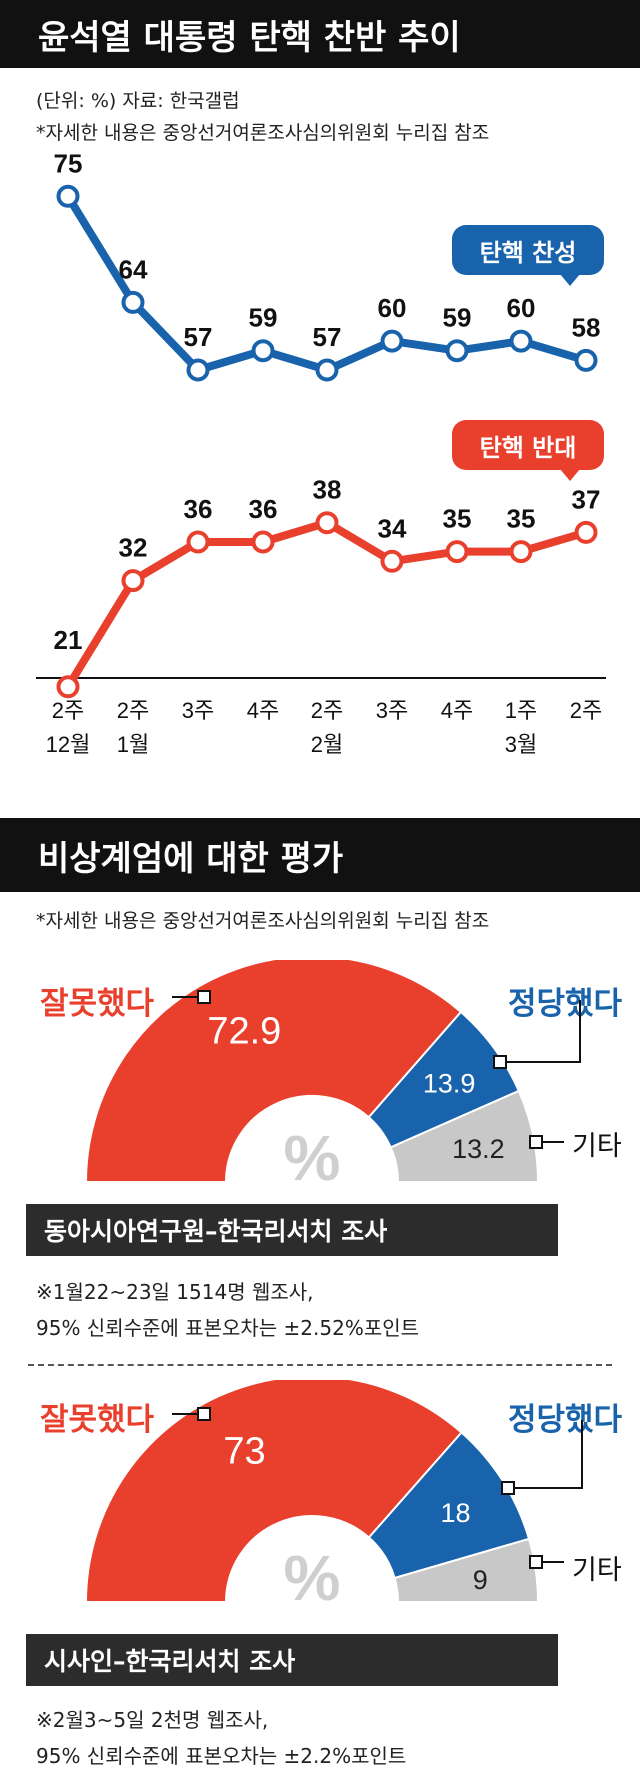 The width and height of the screenshot is (640, 1788). I want to click on poll2-source: 시사인–한국리서치 조사, so click(170, 1661).